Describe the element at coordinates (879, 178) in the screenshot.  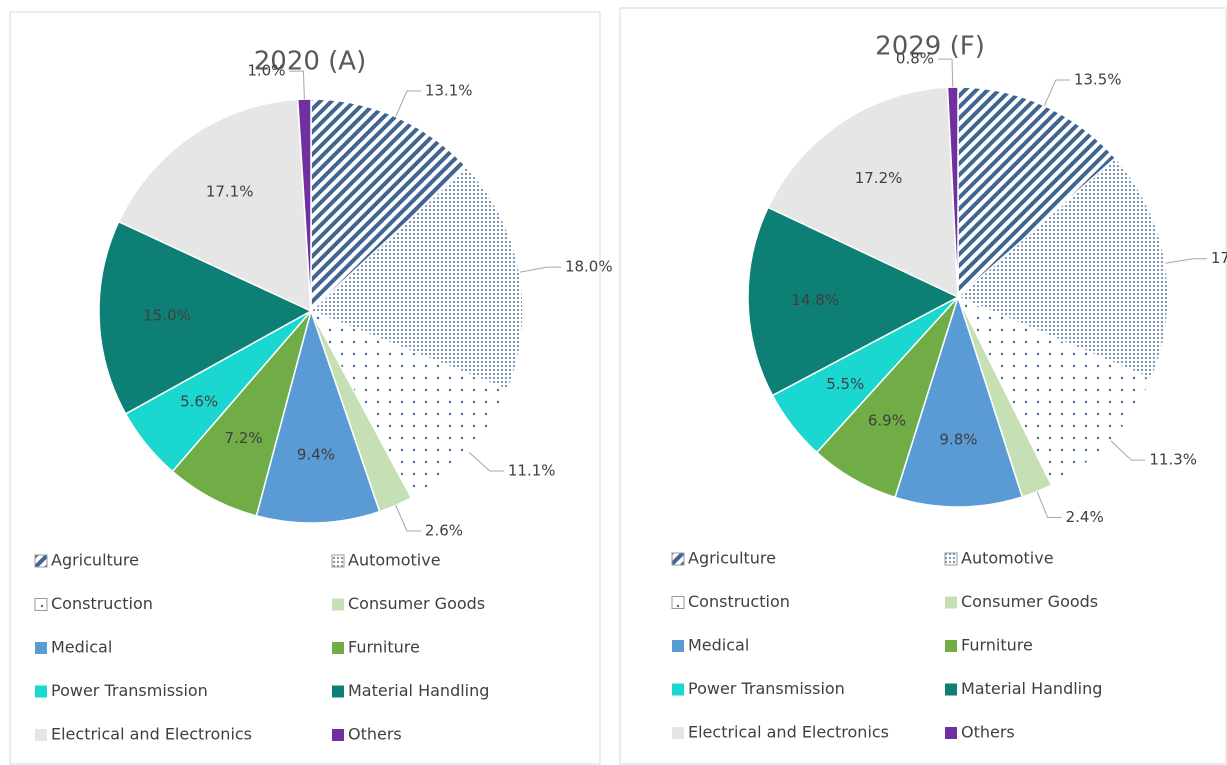
I see `data-label: 17.2%` at that location.